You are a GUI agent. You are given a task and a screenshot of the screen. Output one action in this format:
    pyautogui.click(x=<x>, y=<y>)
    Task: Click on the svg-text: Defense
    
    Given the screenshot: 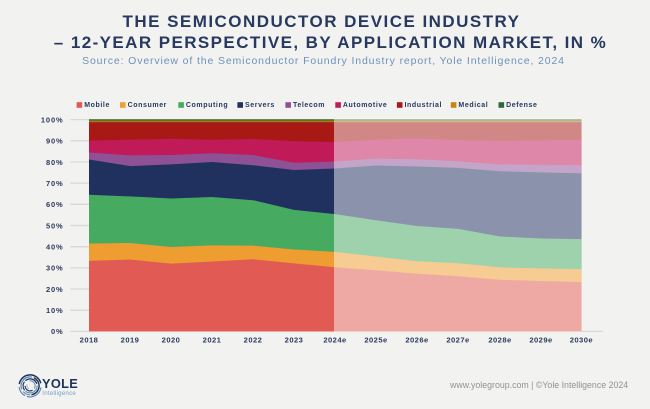 What is the action you would take?
    pyautogui.click(x=521, y=105)
    